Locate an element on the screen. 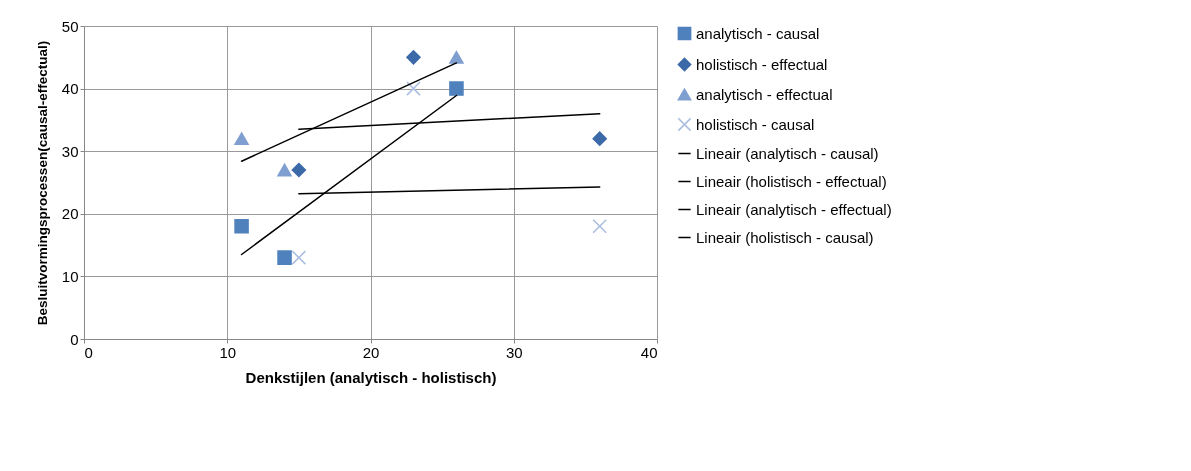 The image size is (1191, 471). y-tick-label: 40 is located at coordinates (70, 89).